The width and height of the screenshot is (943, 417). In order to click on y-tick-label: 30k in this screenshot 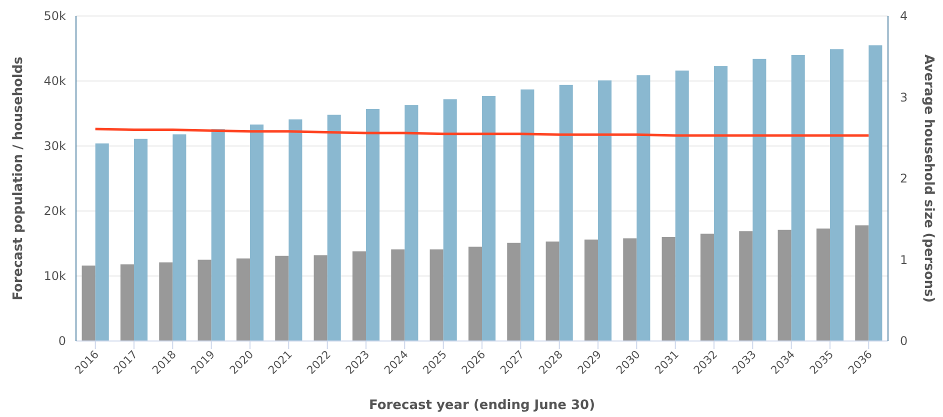, I will do `click(55, 146)`.